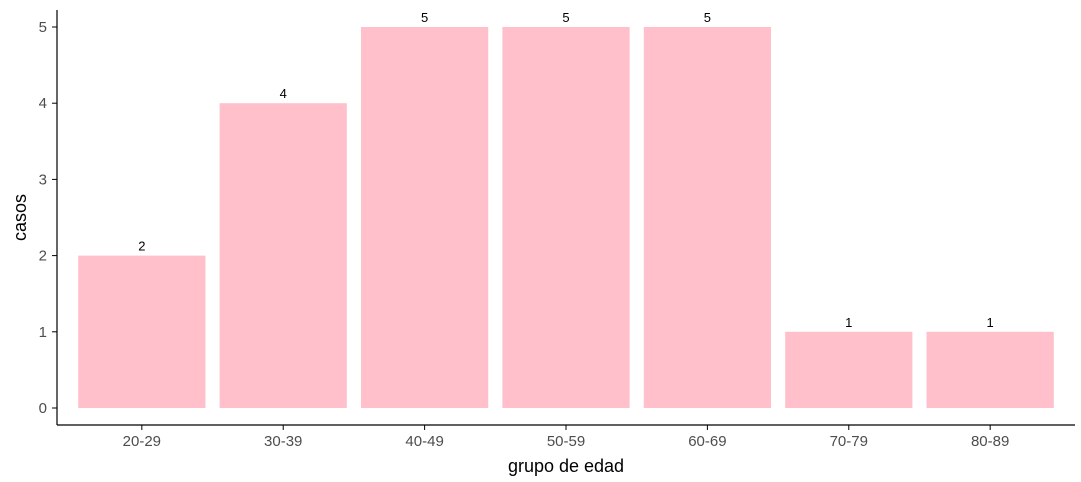  I want to click on y-tick-label-4: 4, so click(43, 103).